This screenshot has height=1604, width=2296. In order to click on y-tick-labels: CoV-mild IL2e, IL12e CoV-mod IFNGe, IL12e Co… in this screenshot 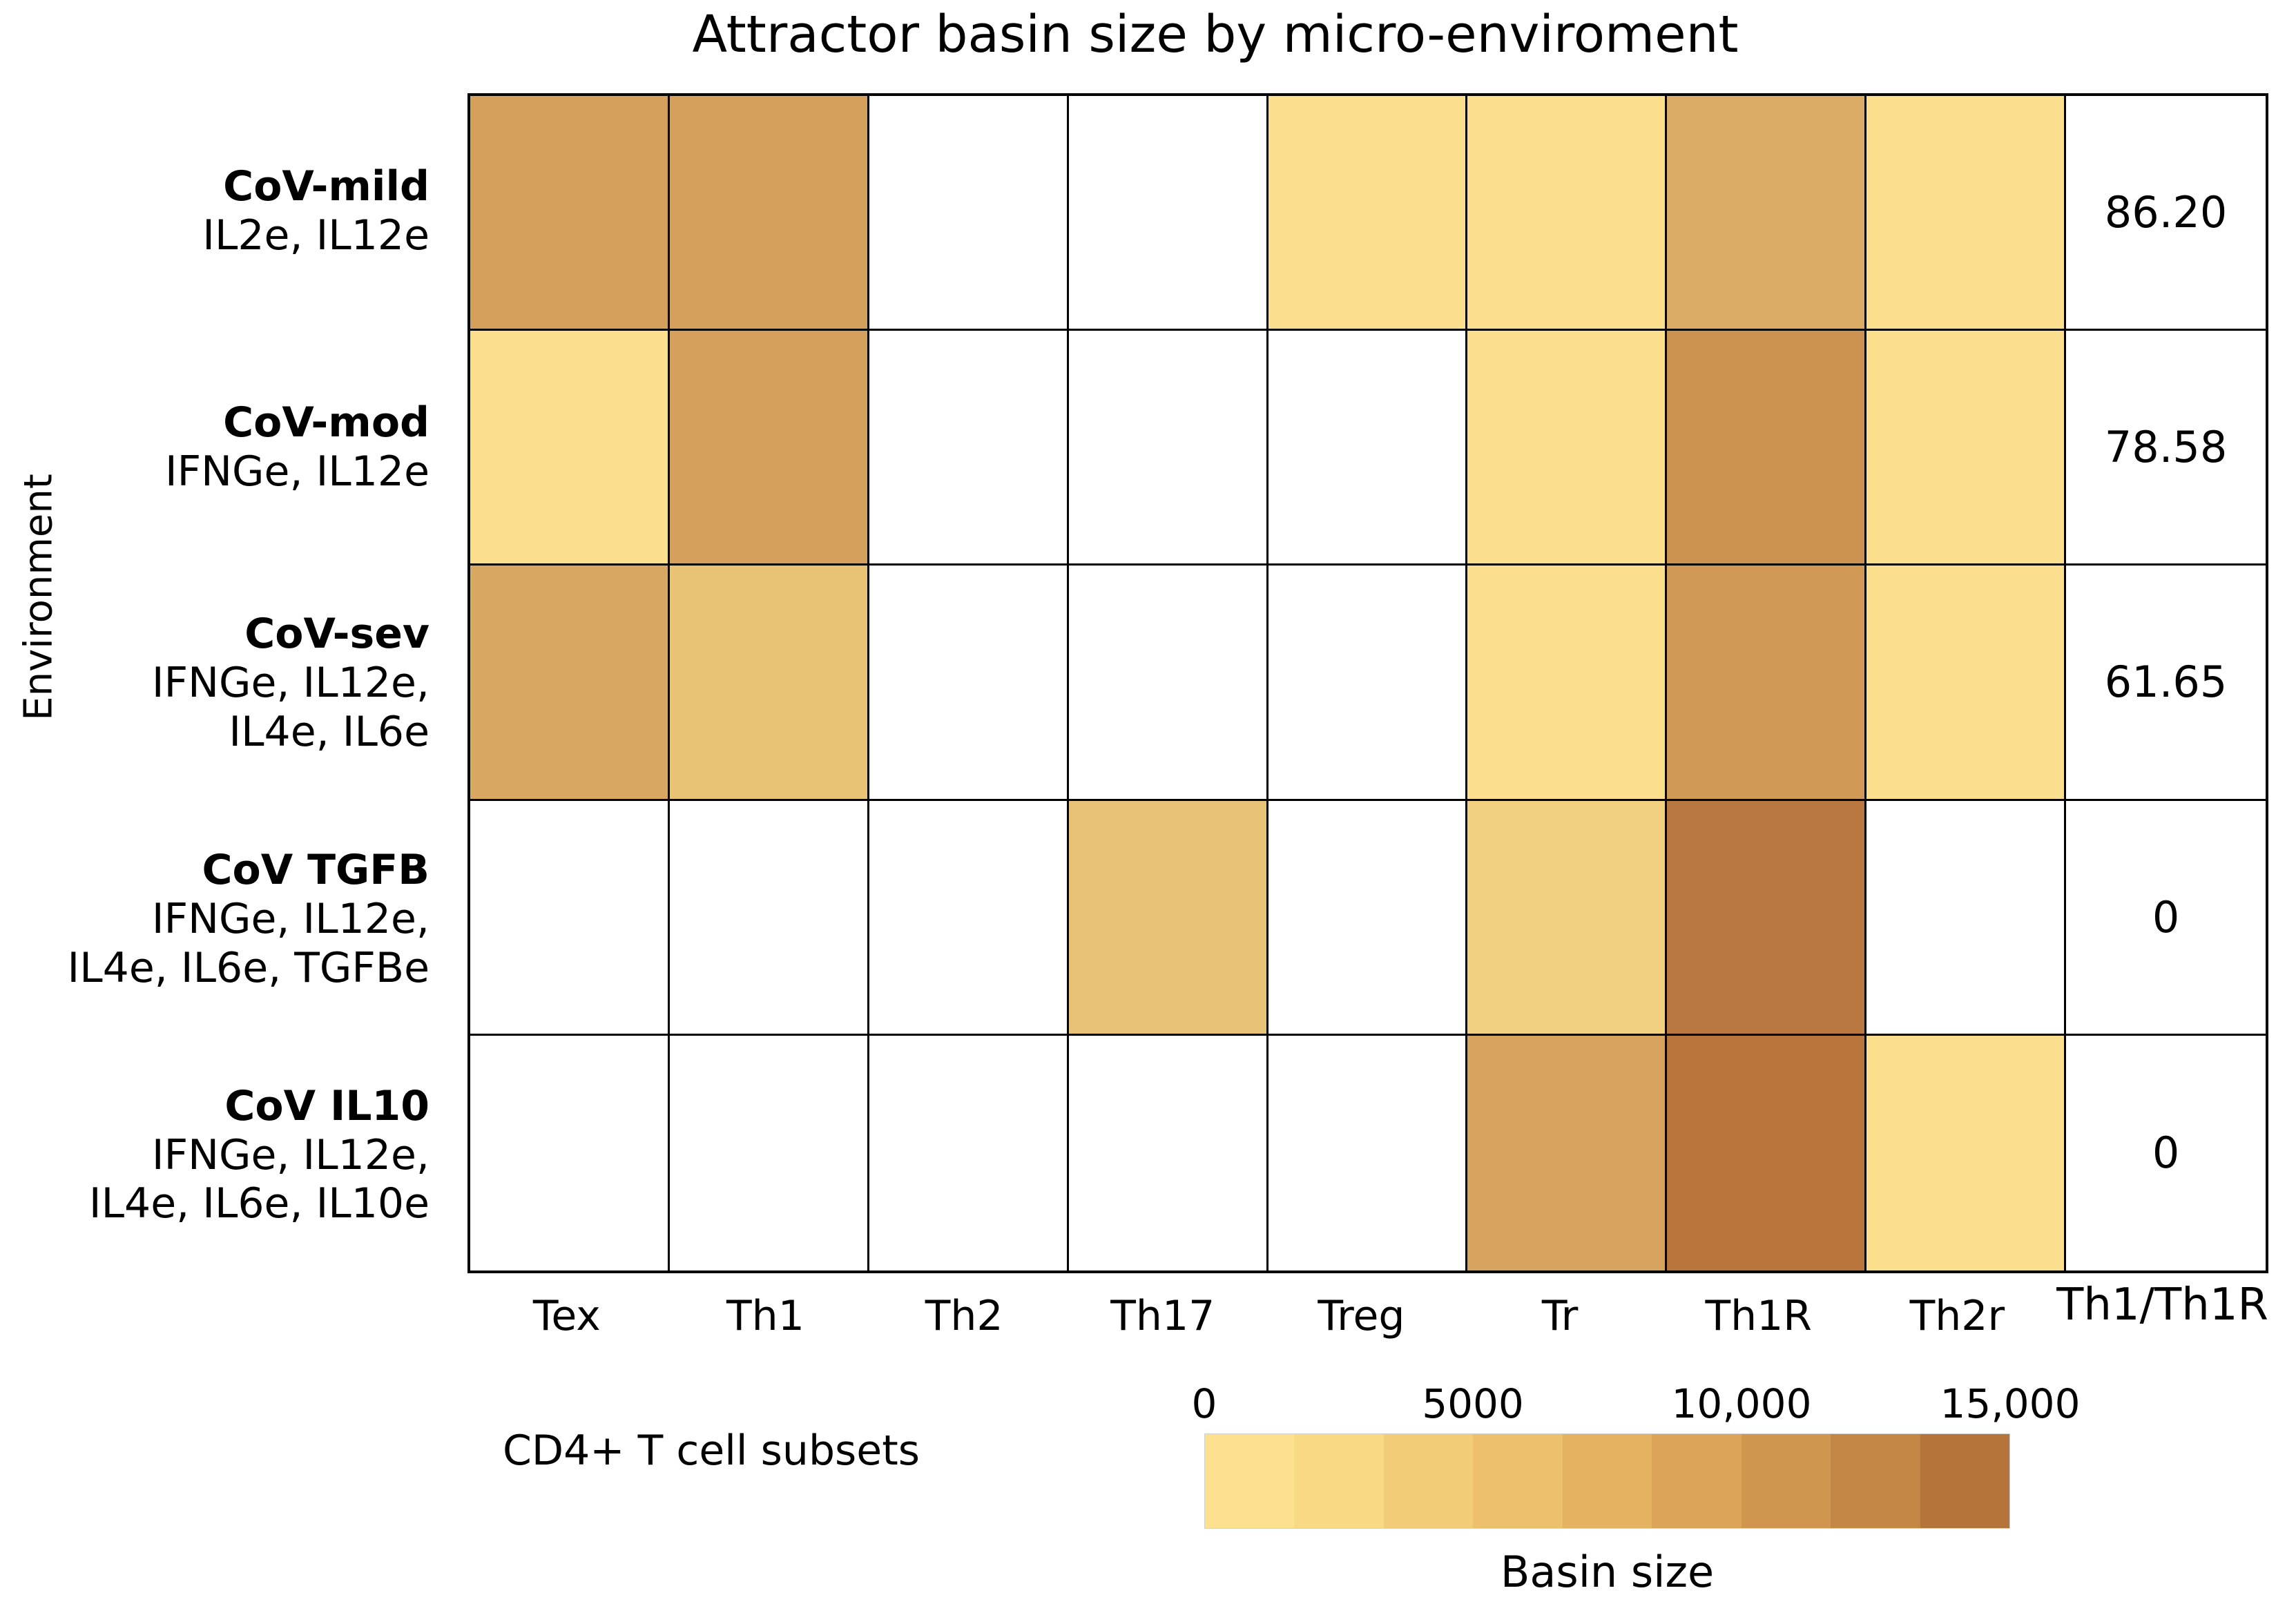, I will do `click(223, 683)`.